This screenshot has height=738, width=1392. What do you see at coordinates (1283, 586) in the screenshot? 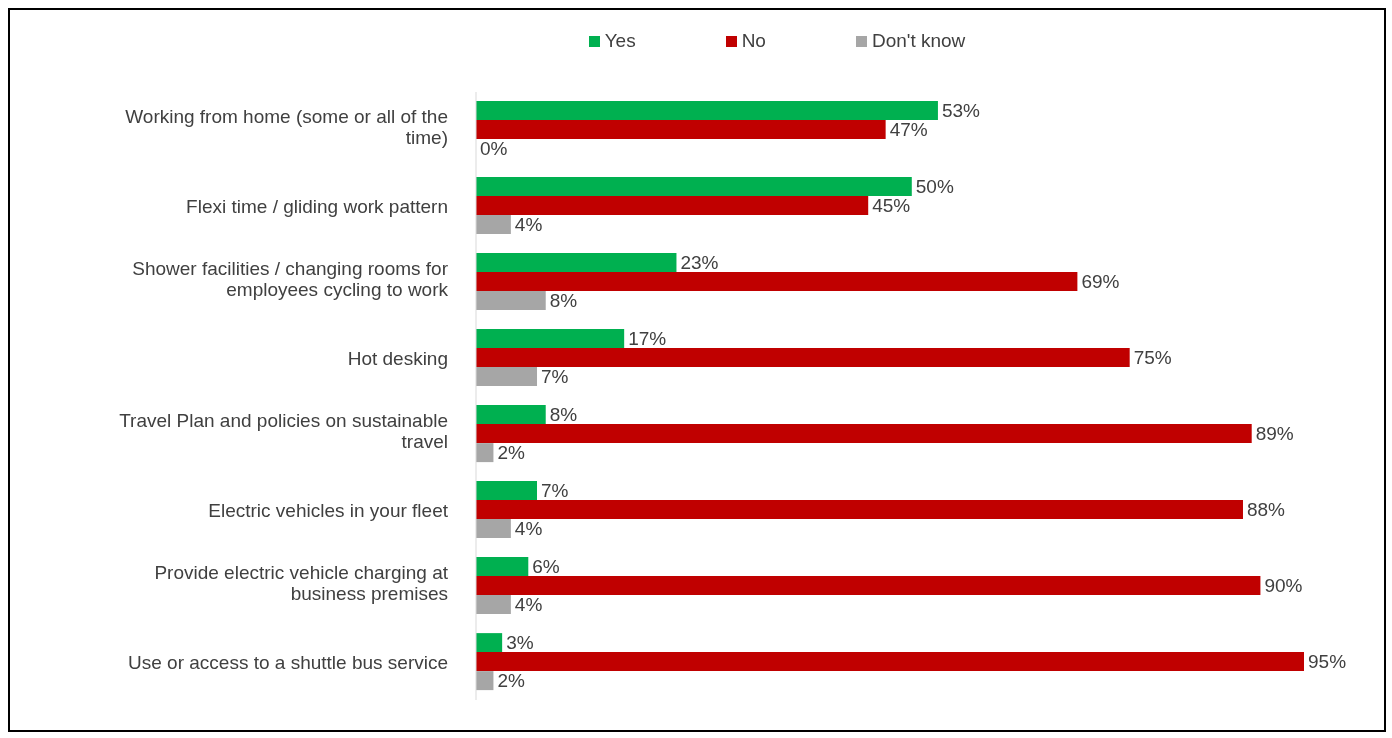
I see `data-label: 90%` at bounding box center [1283, 586].